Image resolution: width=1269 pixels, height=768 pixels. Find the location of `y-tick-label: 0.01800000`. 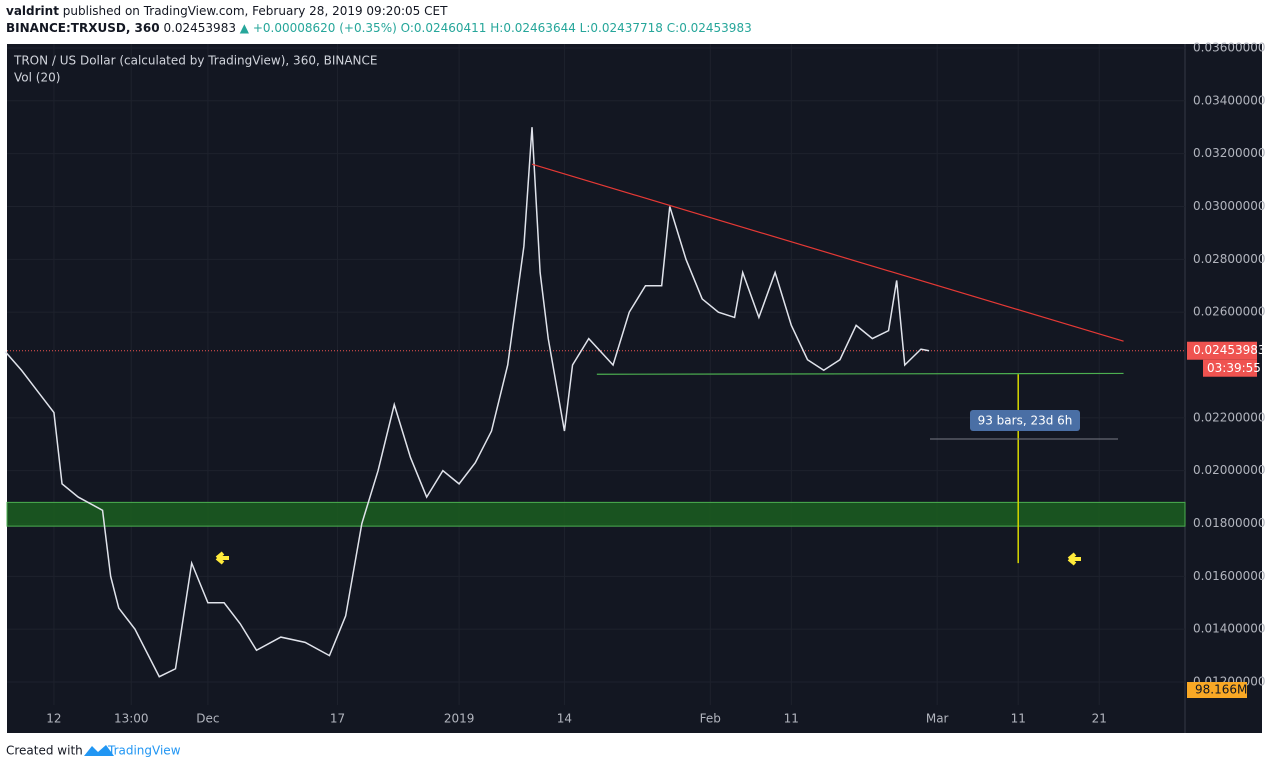

y-tick-label: 0.01800000 is located at coordinates (1229, 523).